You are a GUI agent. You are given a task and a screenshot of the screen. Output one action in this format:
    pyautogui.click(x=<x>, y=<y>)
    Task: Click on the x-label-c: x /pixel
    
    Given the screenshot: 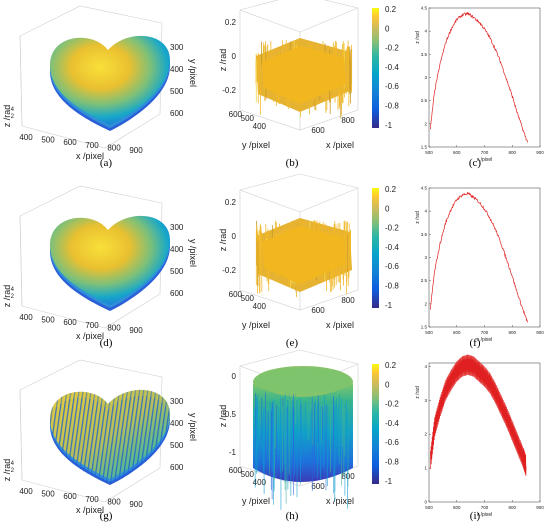 What is the action you would take?
    pyautogui.click(x=485, y=160)
    